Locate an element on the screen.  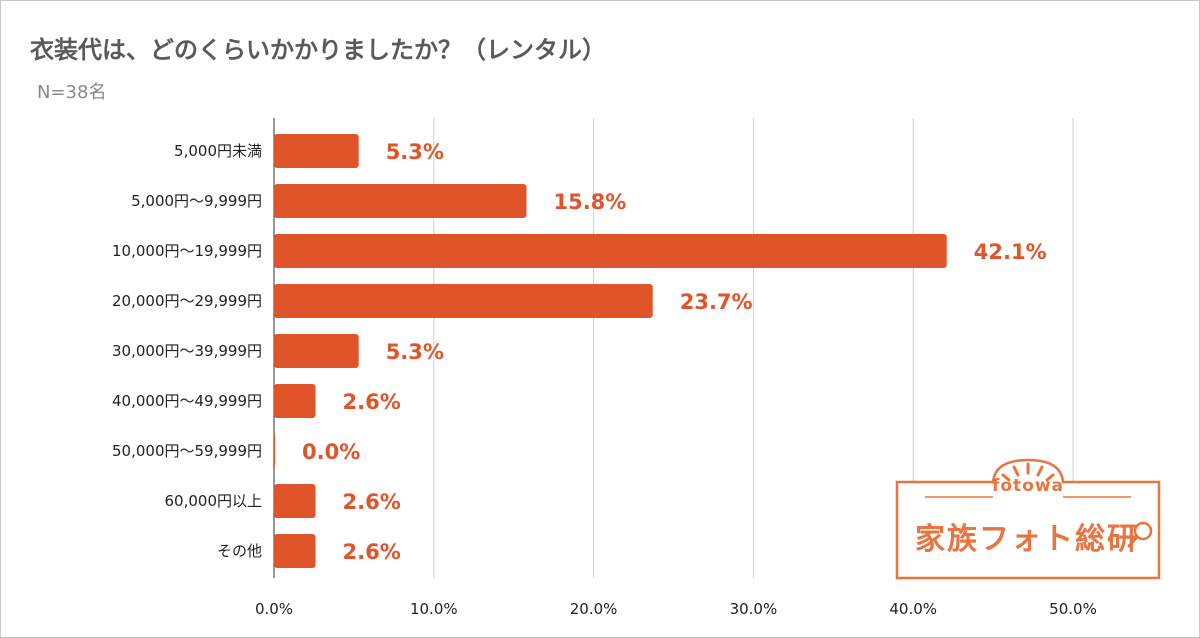
category-label: 5,000円未満 is located at coordinates (218, 151).